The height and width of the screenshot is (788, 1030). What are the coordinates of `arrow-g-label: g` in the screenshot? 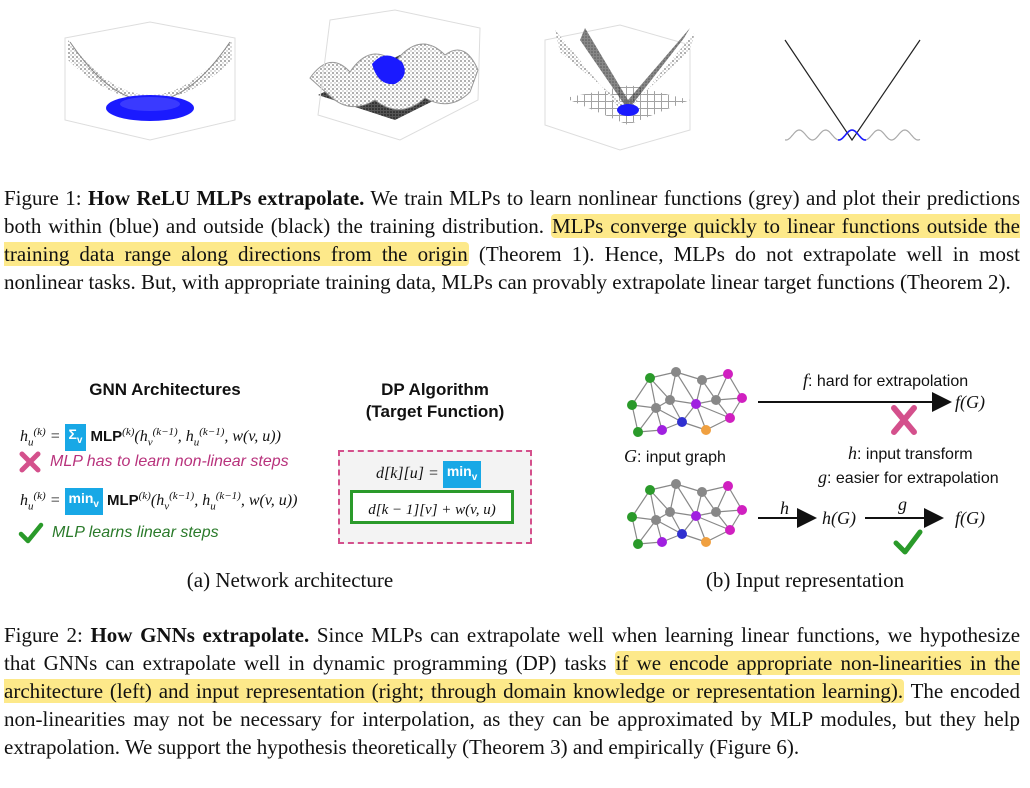 It's located at (902, 504).